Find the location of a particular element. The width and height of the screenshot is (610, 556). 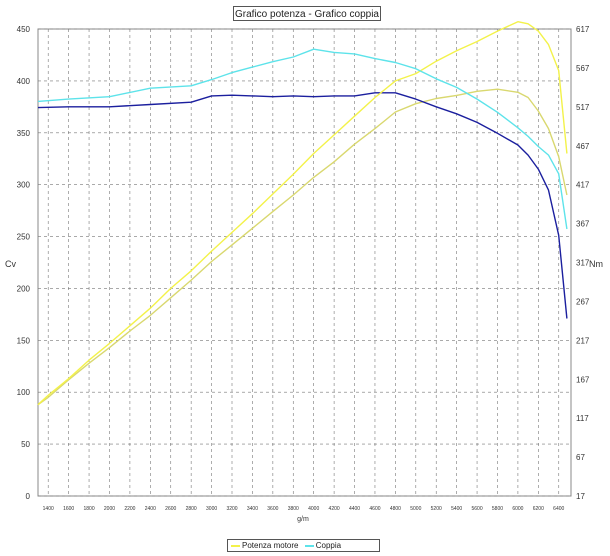

y-axis-right: 17 67 117 167 217 267 317 367 417 467 517 567 617 is located at coordinates (583, 263).